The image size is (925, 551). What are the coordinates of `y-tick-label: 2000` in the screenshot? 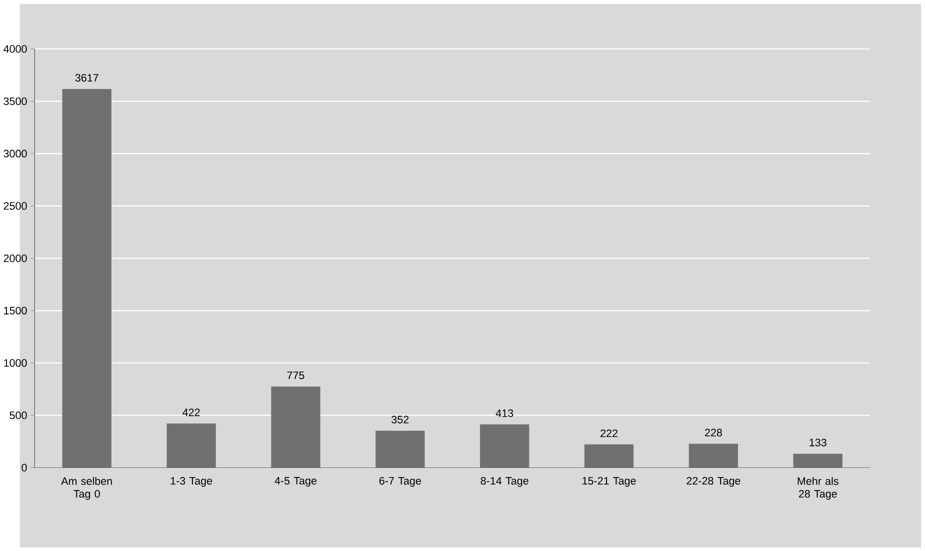 It's located at (15, 258).